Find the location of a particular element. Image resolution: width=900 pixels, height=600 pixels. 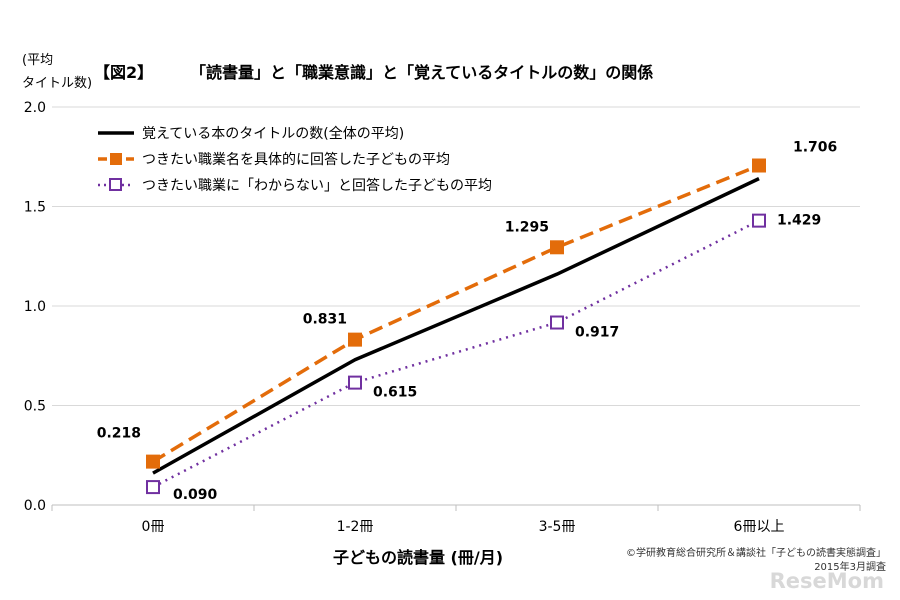

legend-label-overall: 覚えている本のタイトルの数(全体の平均) is located at coordinates (273, 133).